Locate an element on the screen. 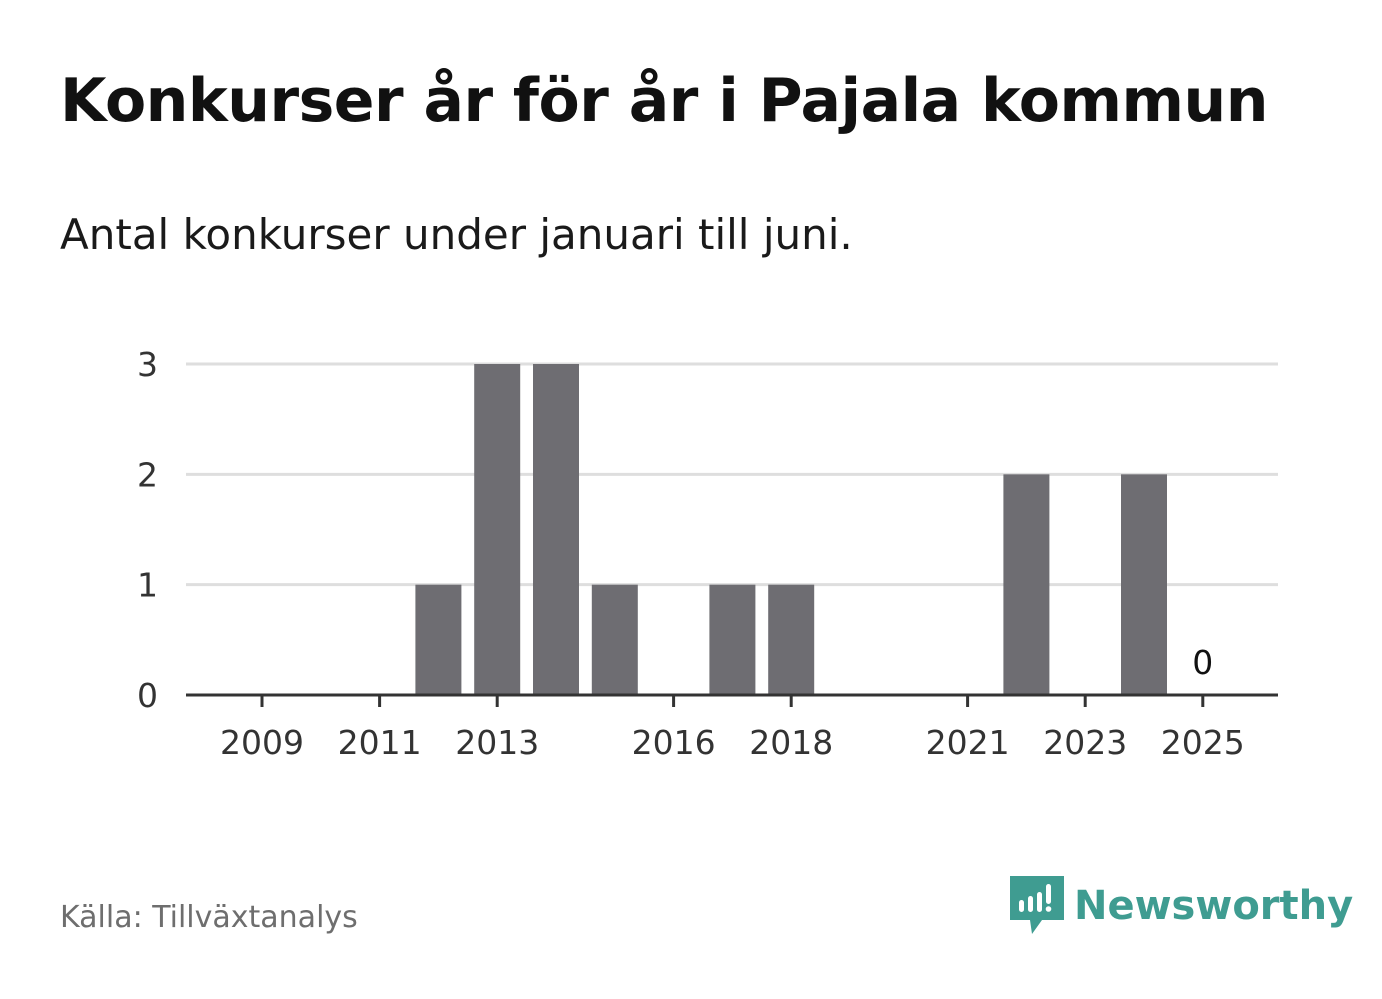  bar-2012 is located at coordinates (438, 639).